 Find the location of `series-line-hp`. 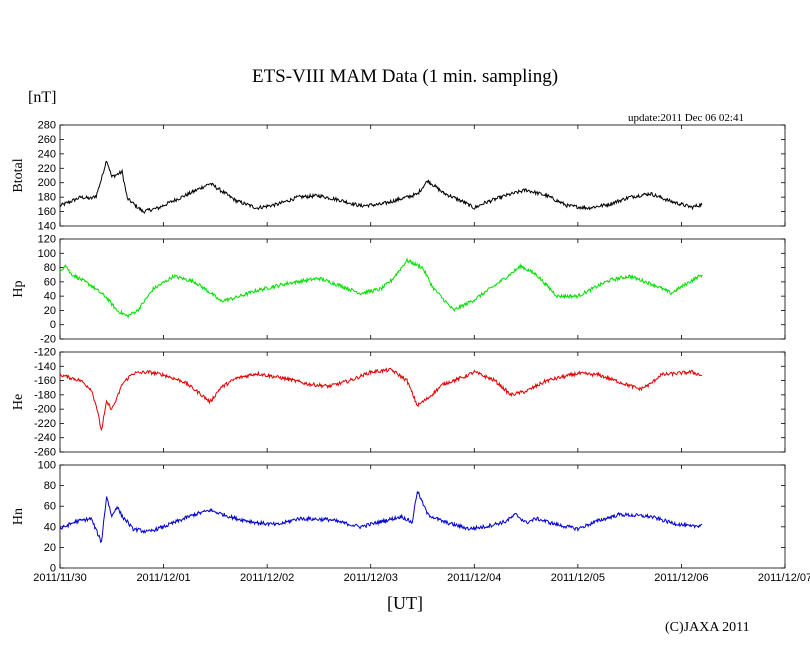

series-line-hp is located at coordinates (381, 288).